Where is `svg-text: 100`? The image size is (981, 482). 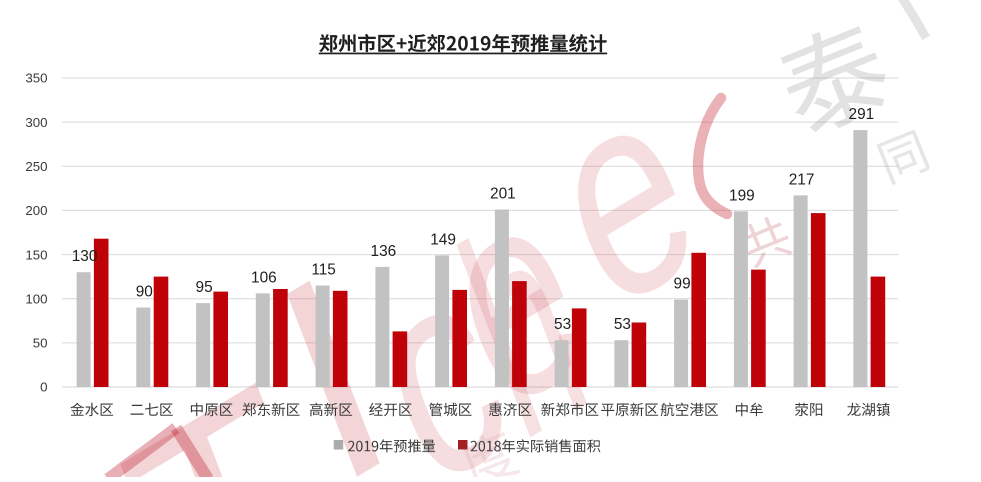 svg-text: 100 is located at coordinates (36, 298).